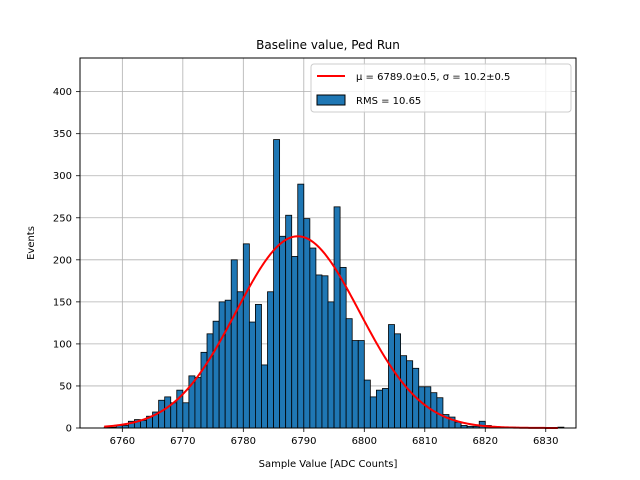 The height and width of the screenshot is (480, 640). I want to click on x-tick-label: 6800, so click(364, 441).